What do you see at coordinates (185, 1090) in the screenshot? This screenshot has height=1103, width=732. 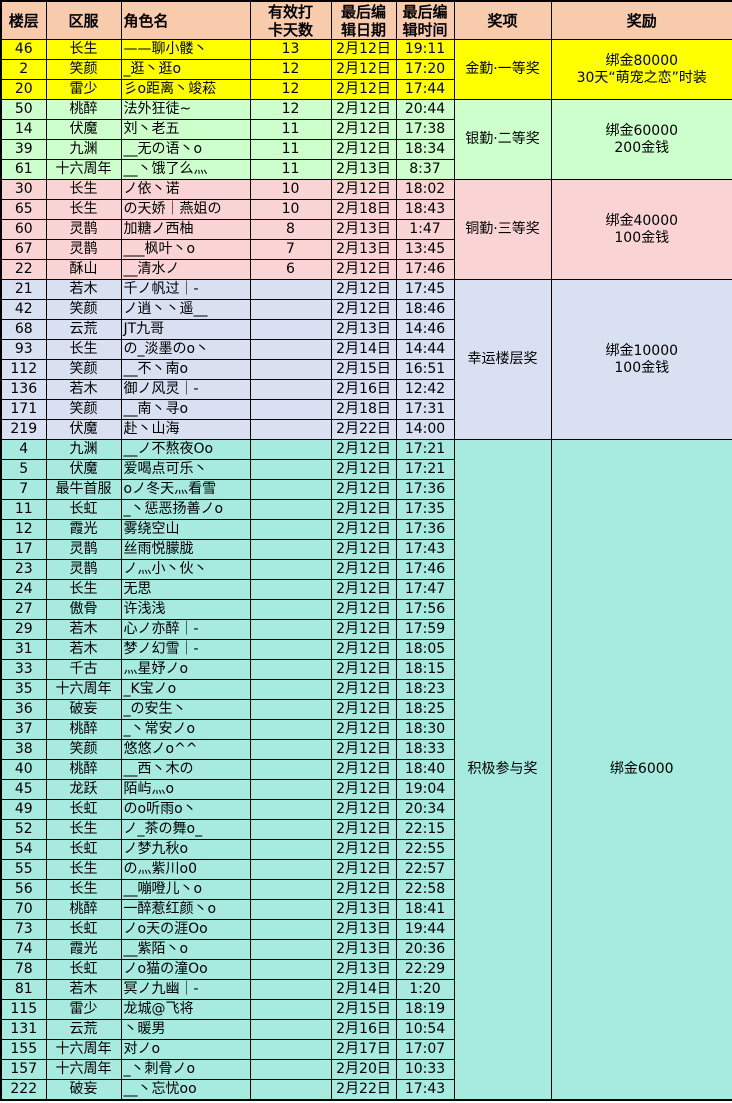 I see `cell-character-name: __丶忘忧oo` at bounding box center [185, 1090].